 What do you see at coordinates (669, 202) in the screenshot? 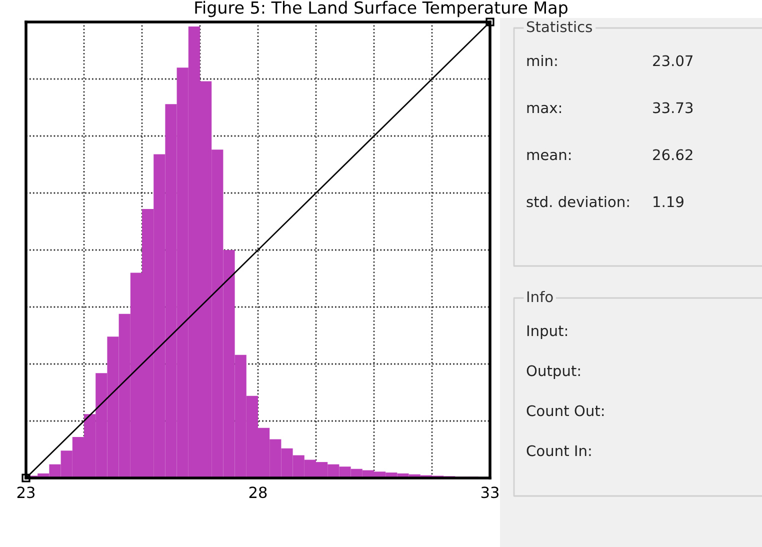
I see `text: 1.19` at bounding box center [669, 202].